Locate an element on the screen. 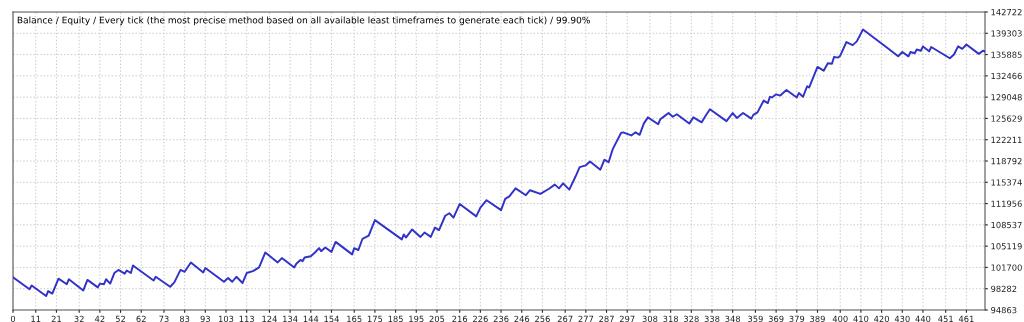 This screenshot has height=322, width=1024. x-tick-label: 256 is located at coordinates (542, 318).